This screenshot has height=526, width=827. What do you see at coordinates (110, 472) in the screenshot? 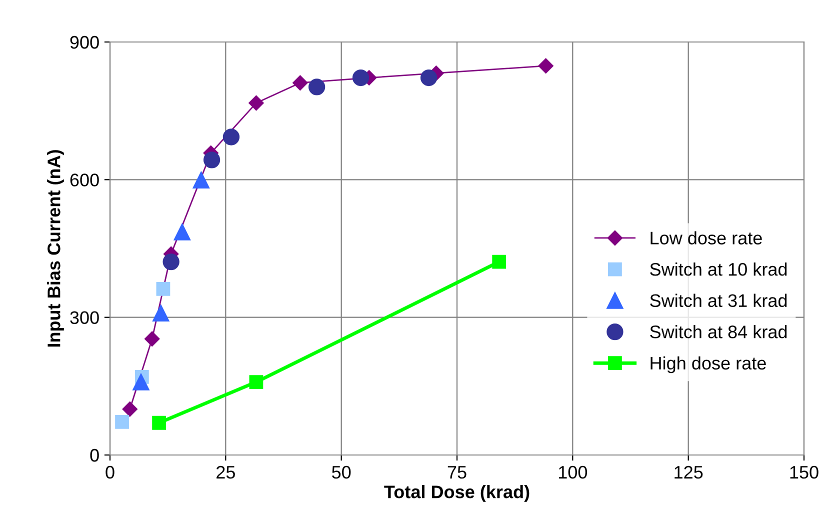
I see `x-tick-label: 0` at bounding box center [110, 472].